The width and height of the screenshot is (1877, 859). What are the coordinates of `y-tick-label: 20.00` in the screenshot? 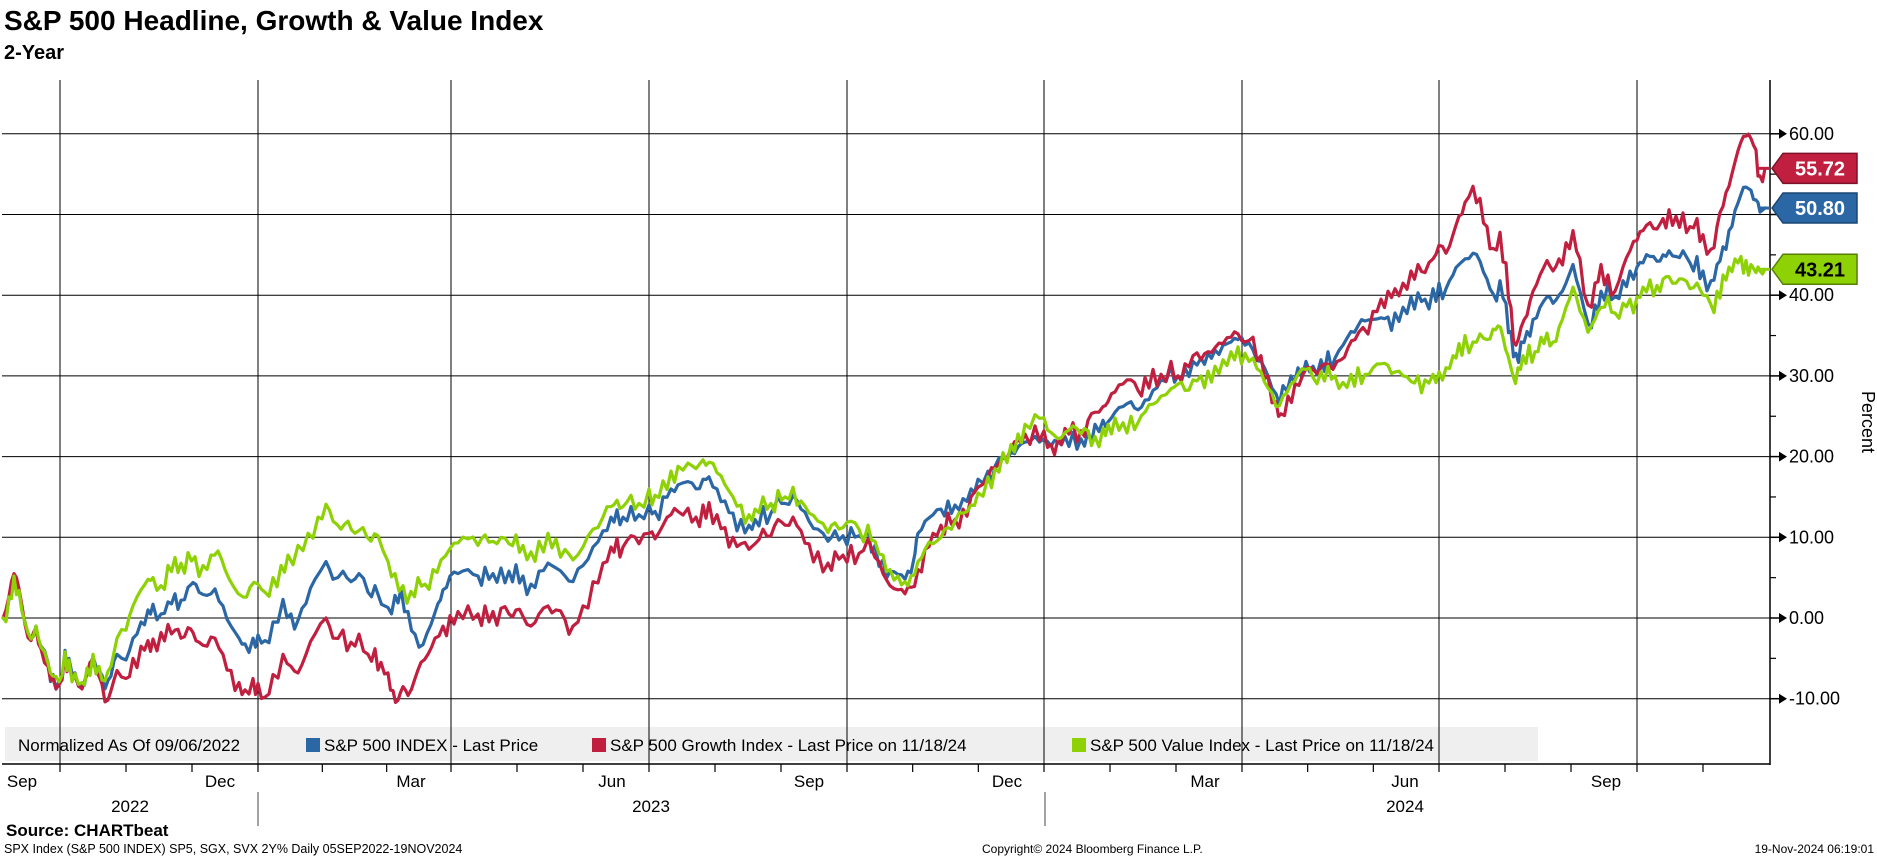 It's located at (1811, 457).